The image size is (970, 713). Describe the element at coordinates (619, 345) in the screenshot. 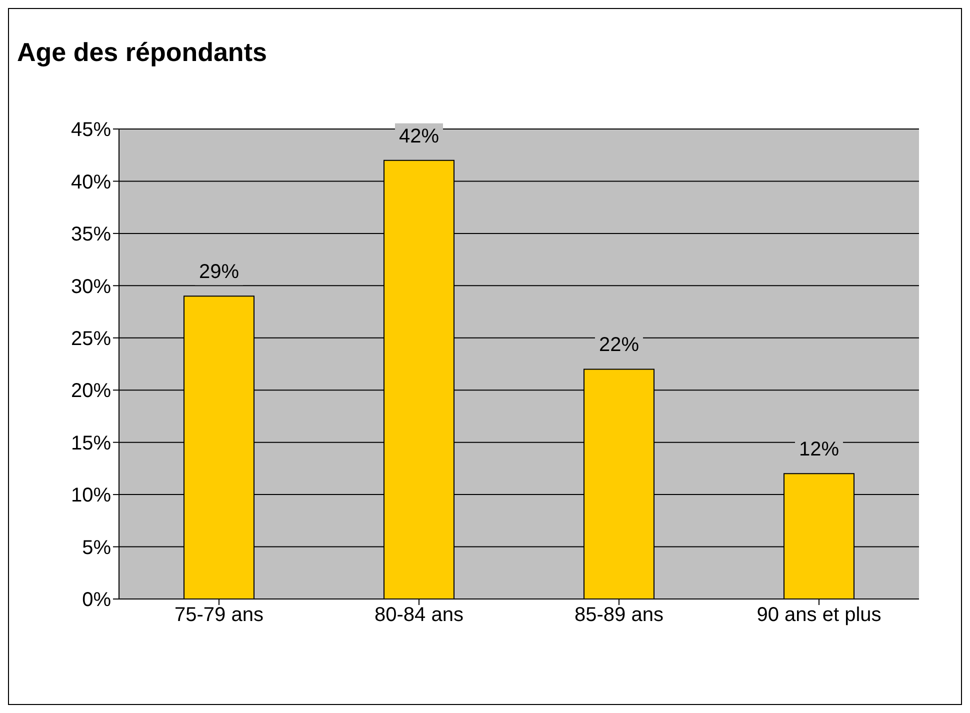

I see `data-label: 22%` at that location.